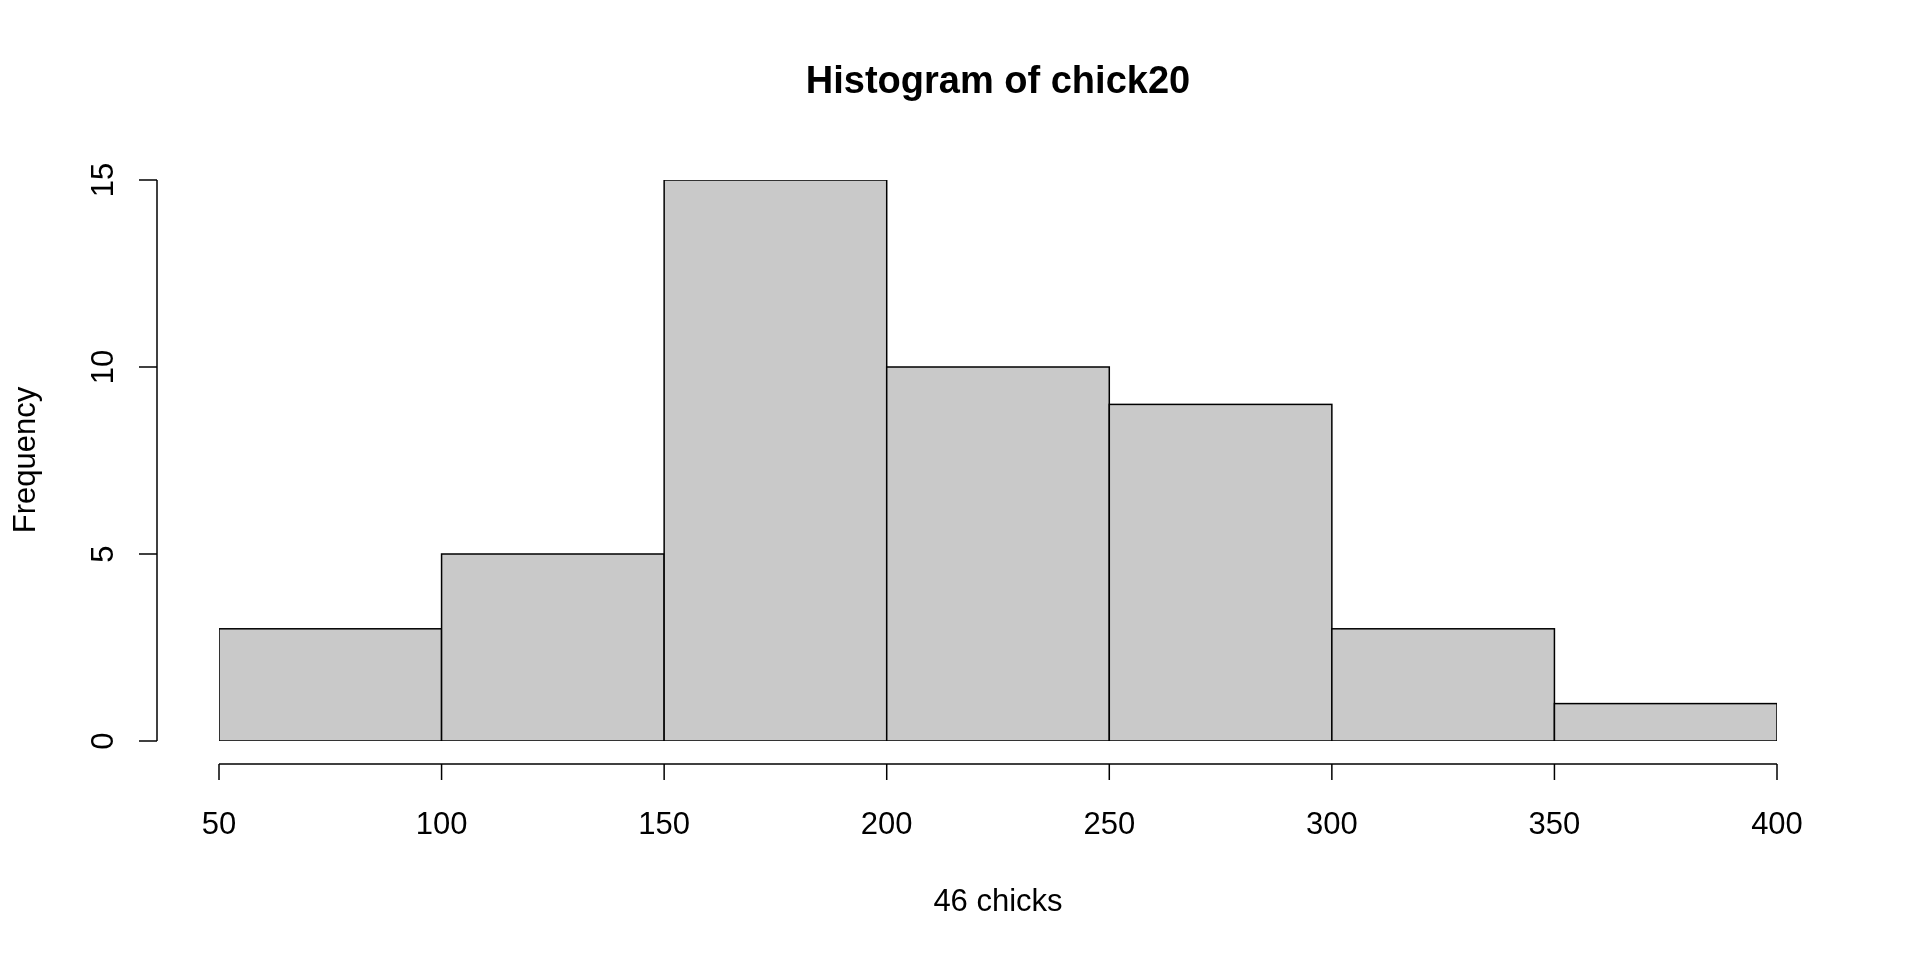 This screenshot has height=960, width=1920. What do you see at coordinates (998, 900) in the screenshot?
I see `x-axis-title: 46 chicks` at bounding box center [998, 900].